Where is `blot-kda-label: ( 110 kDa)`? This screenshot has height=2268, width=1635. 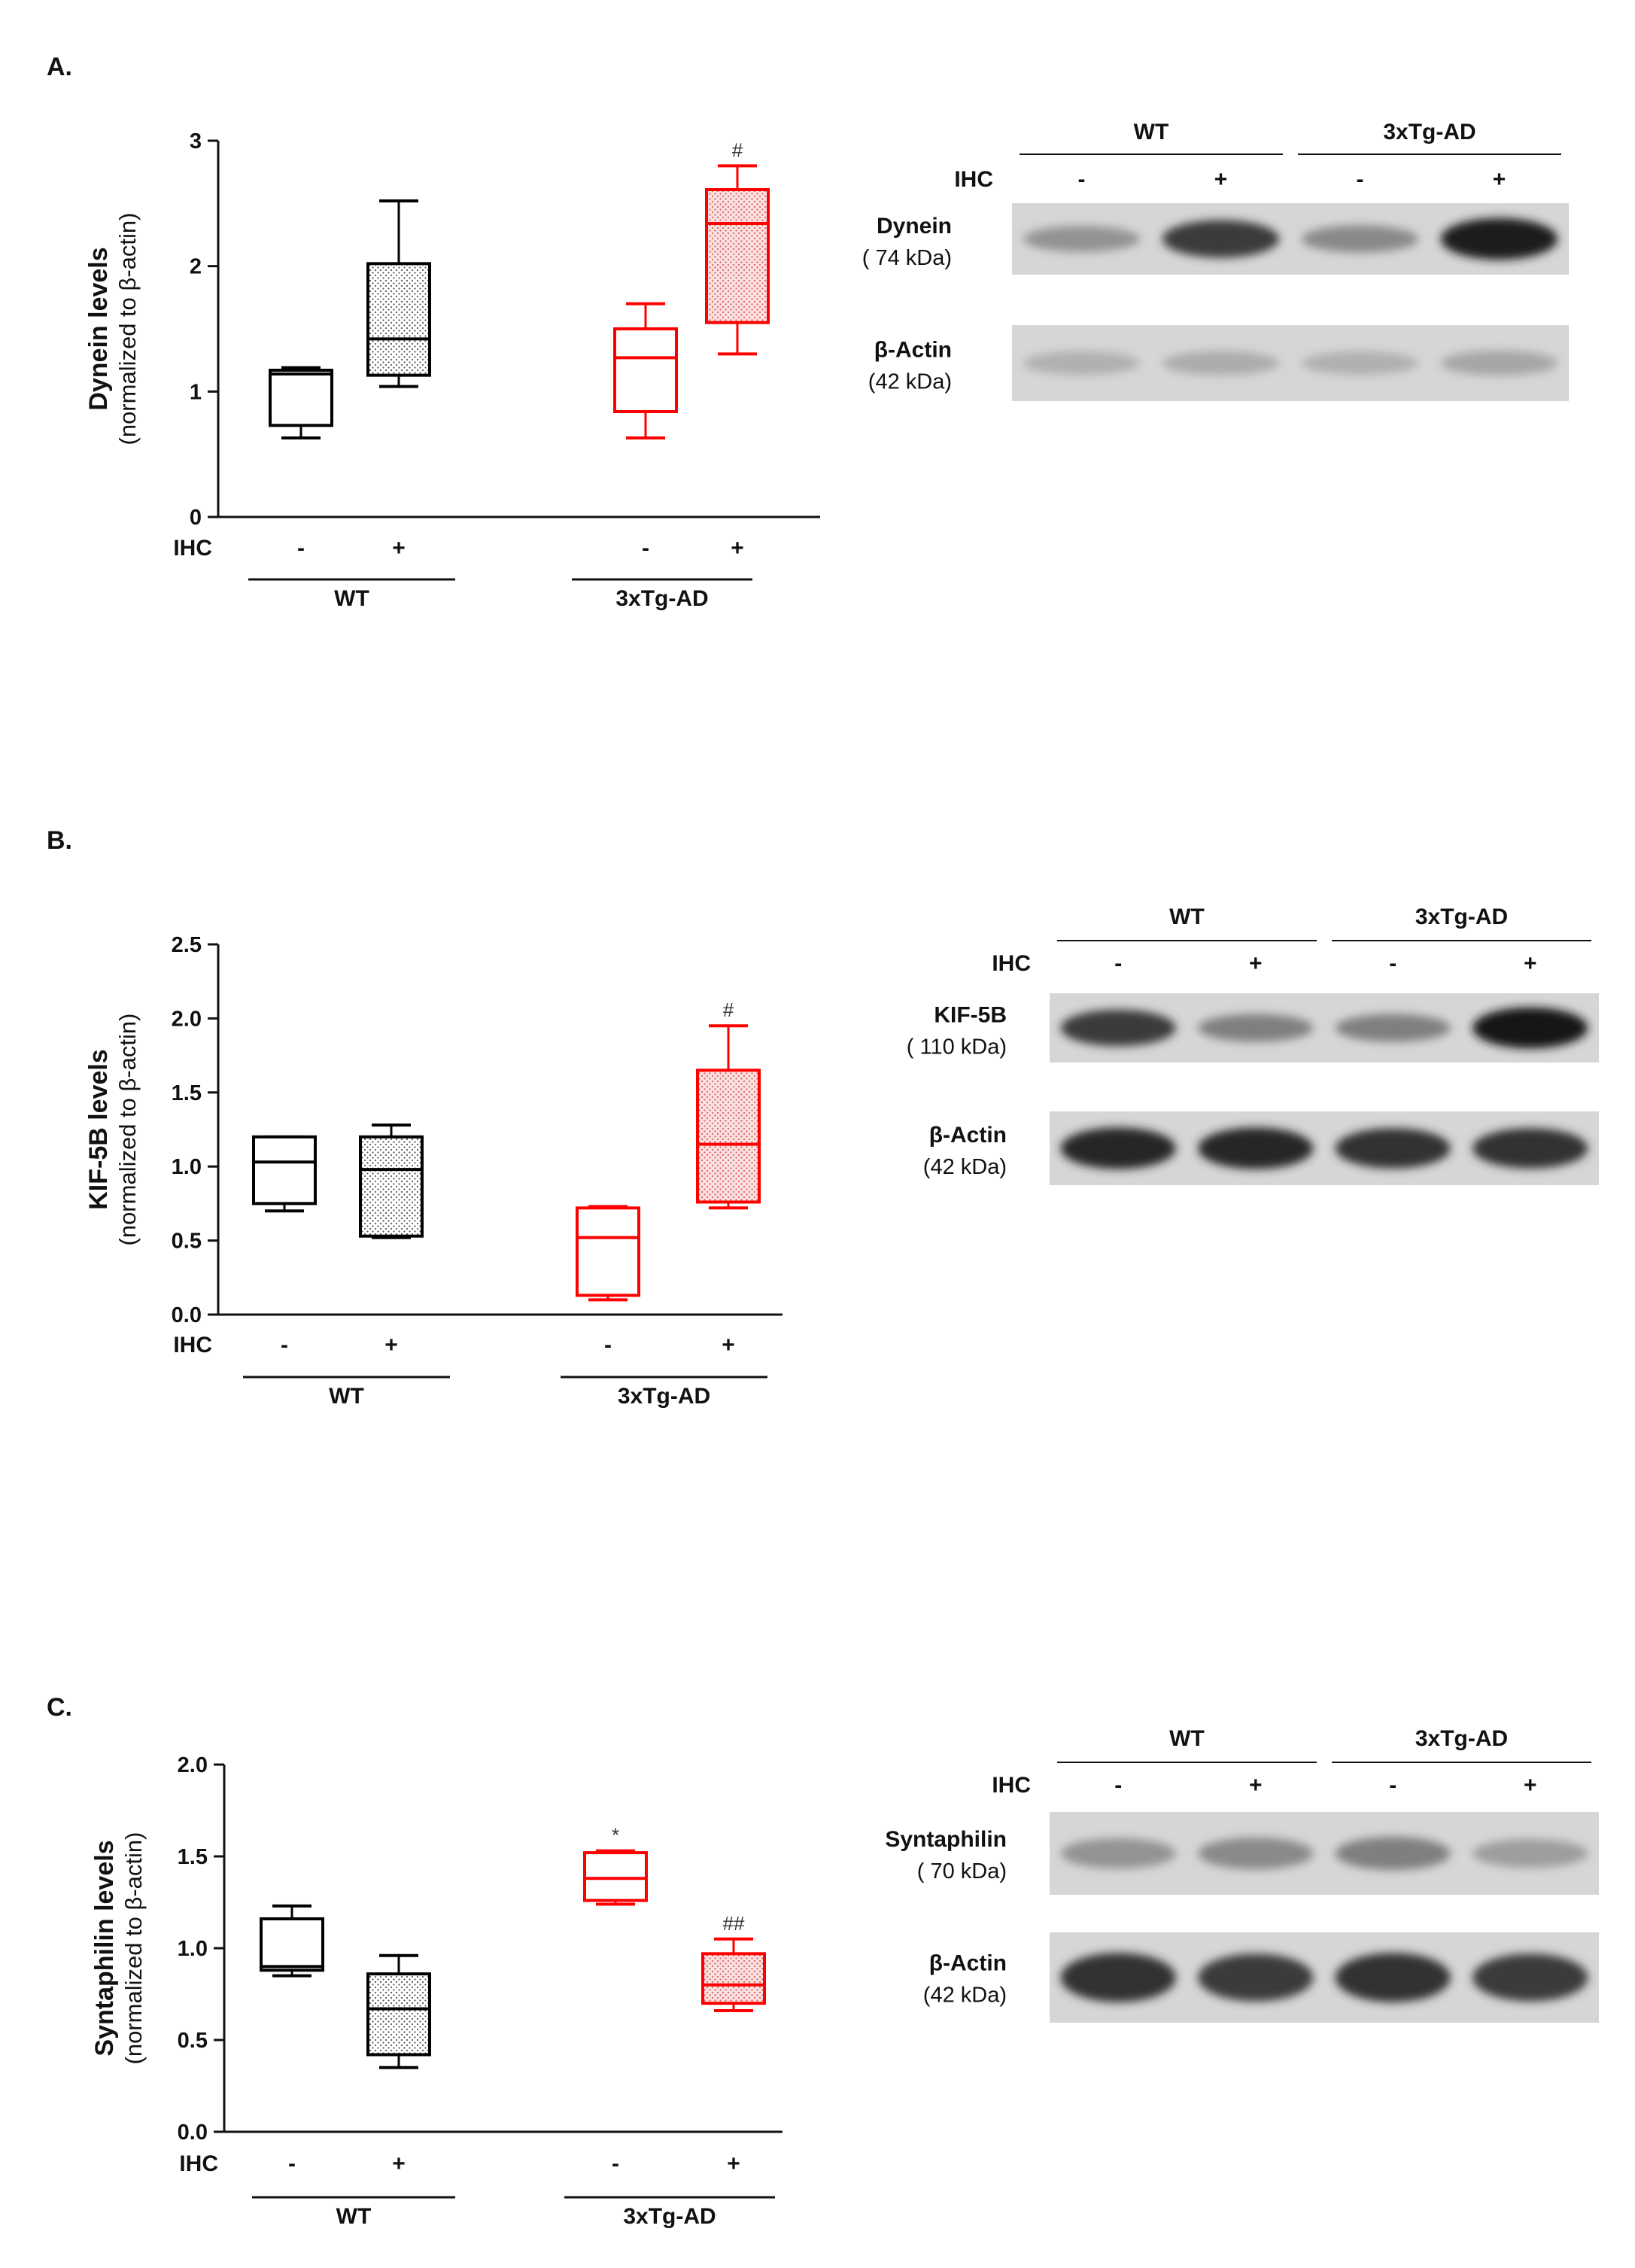 blot-kda-label: ( 110 kDa) is located at coordinates (957, 1047).